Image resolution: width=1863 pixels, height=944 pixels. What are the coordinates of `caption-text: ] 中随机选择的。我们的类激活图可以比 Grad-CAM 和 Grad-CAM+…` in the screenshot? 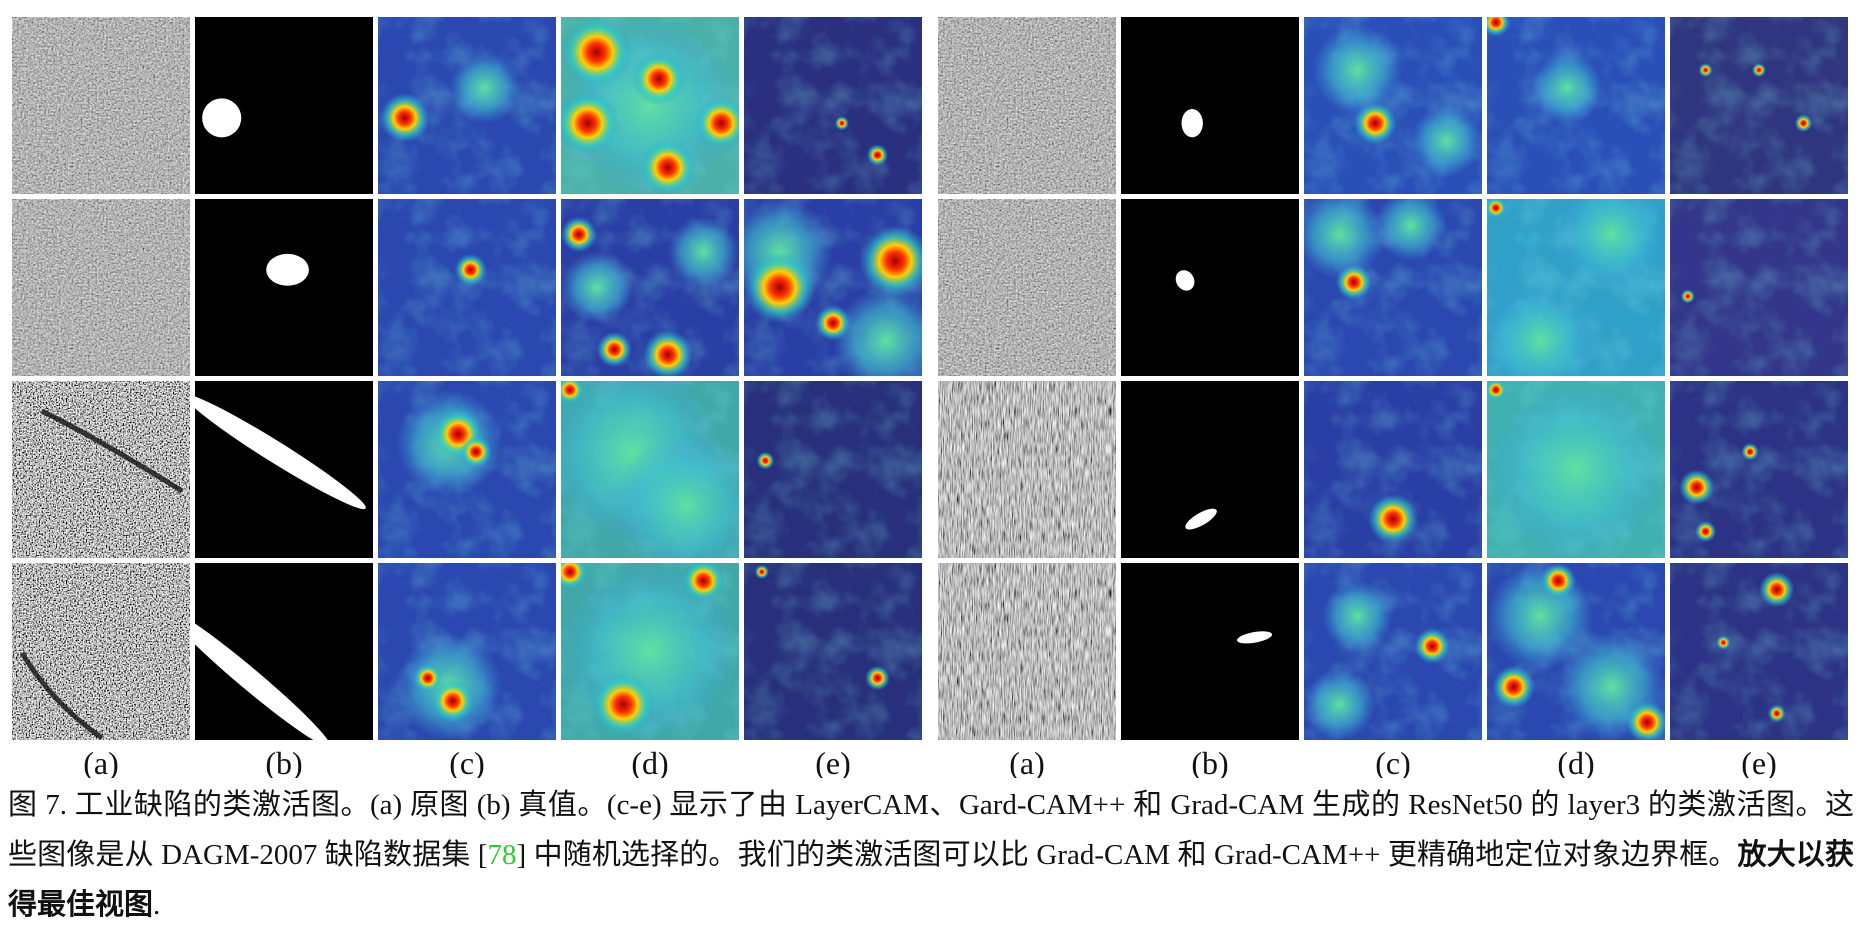 It's located at (1127, 855).